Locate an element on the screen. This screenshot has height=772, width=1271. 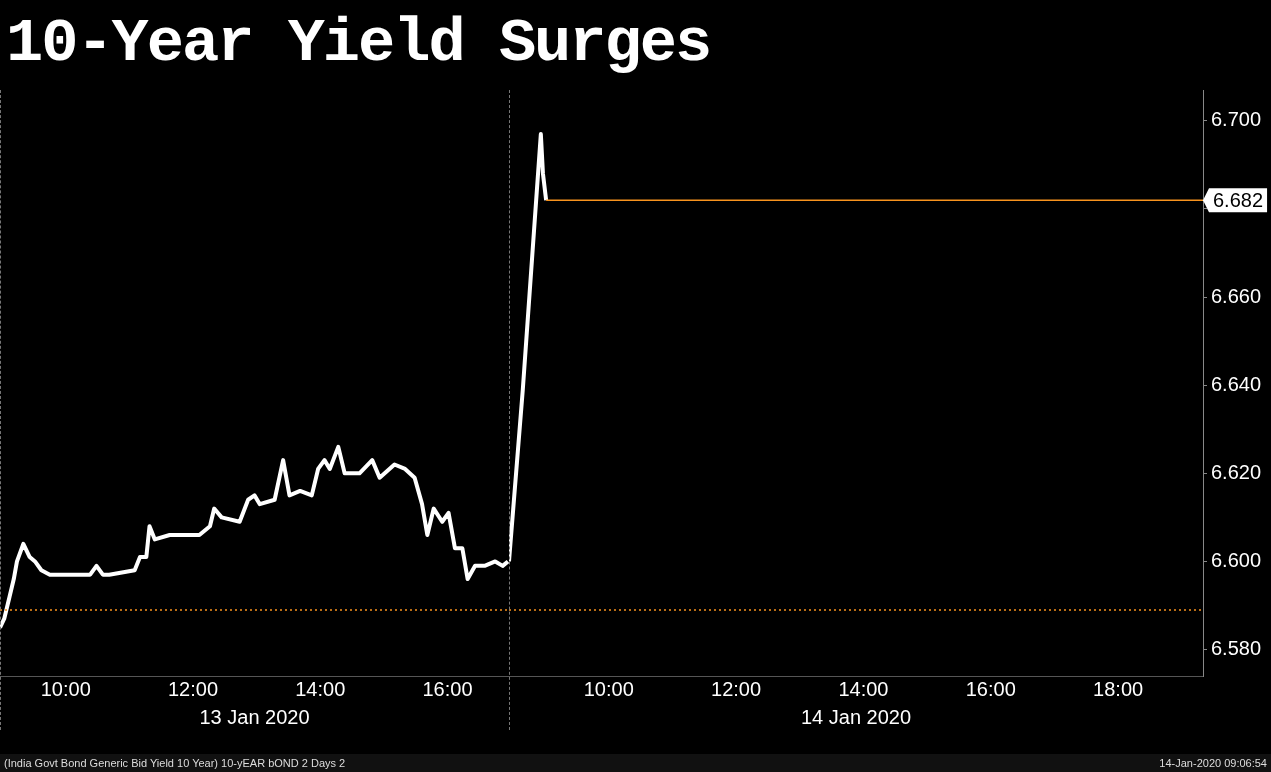
y-tick-label: 6.600 is located at coordinates (1236, 559).